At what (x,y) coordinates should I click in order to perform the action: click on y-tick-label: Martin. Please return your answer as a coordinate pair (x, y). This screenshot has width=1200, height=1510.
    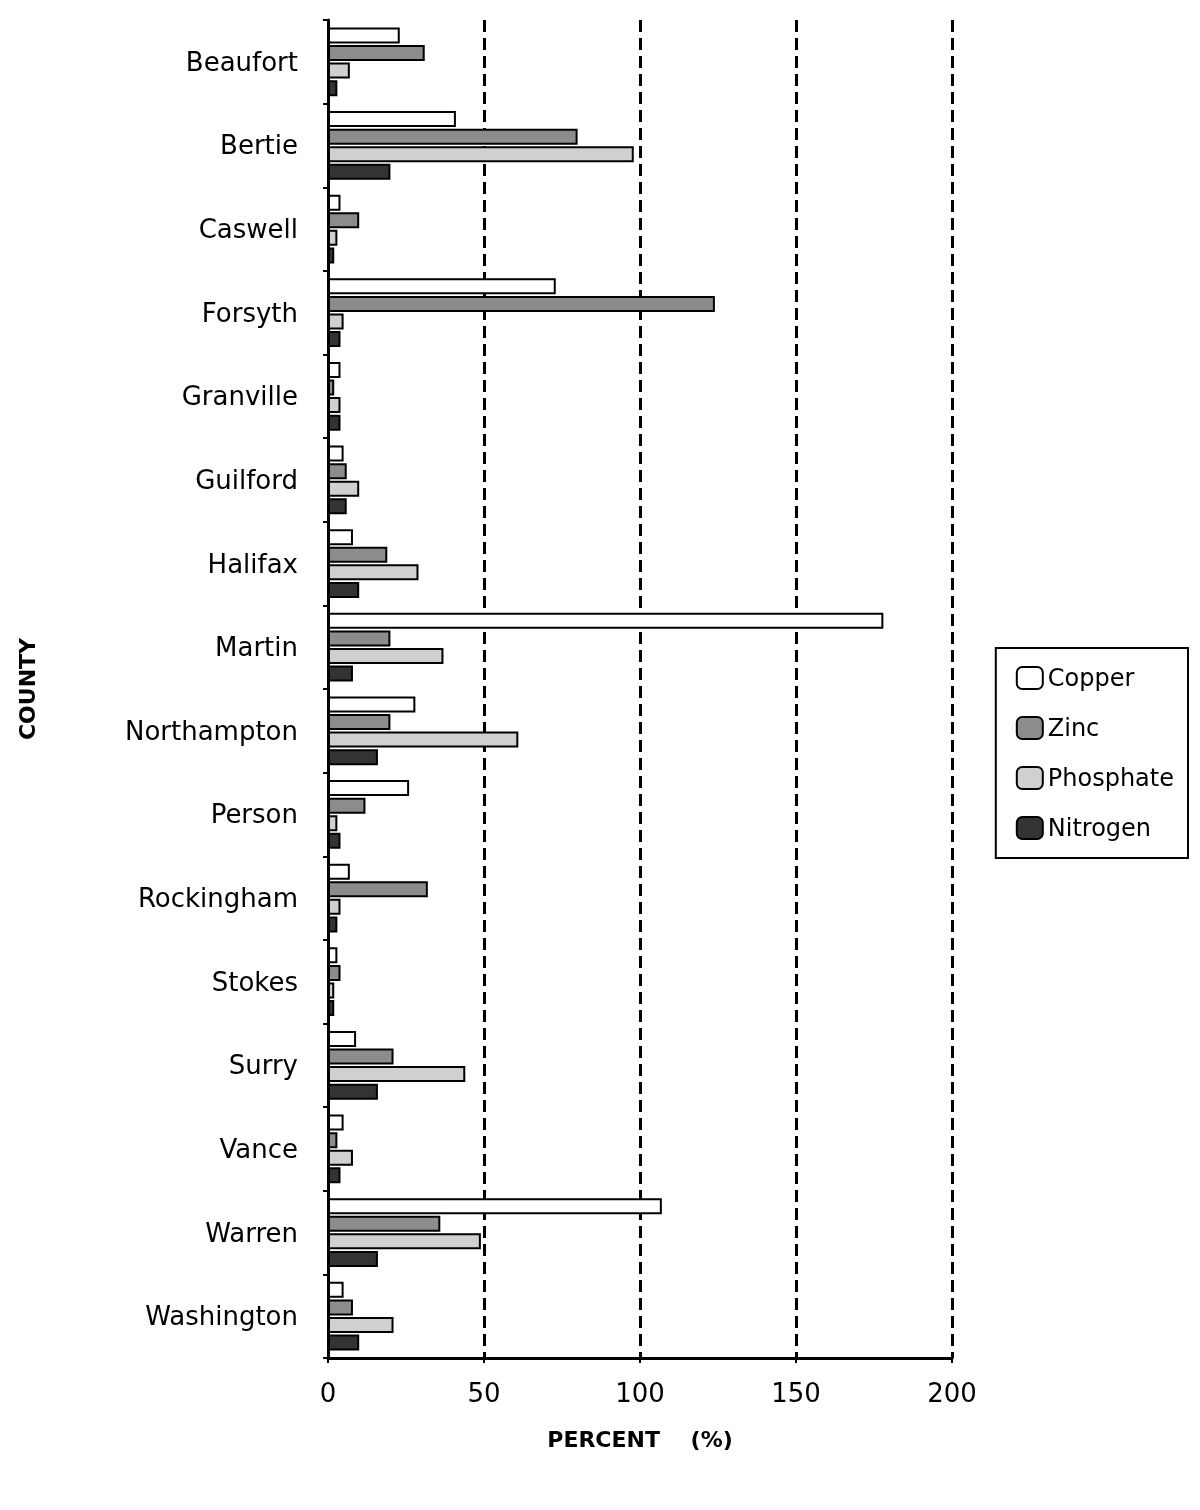
    Looking at the image, I should click on (256, 647).